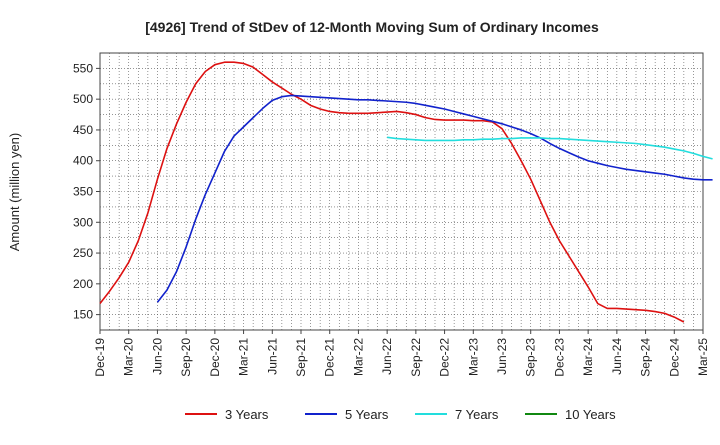  I want to click on x-tick-label: Dec-24, so click(674, 357).